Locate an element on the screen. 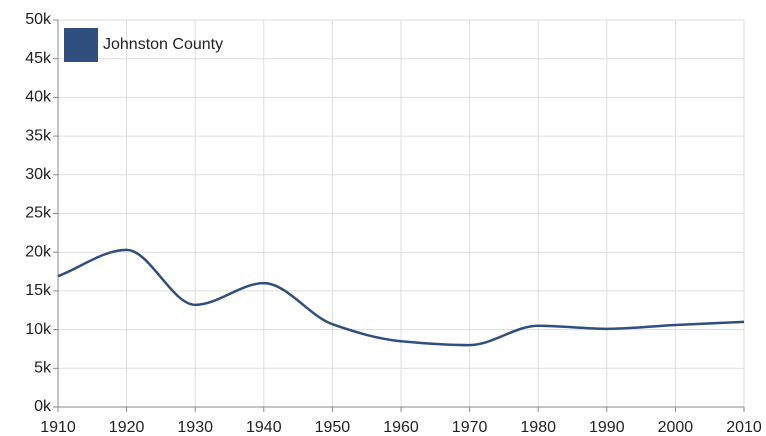 The width and height of the screenshot is (766, 436). y-tick-label: 15k is located at coordinates (38, 290).